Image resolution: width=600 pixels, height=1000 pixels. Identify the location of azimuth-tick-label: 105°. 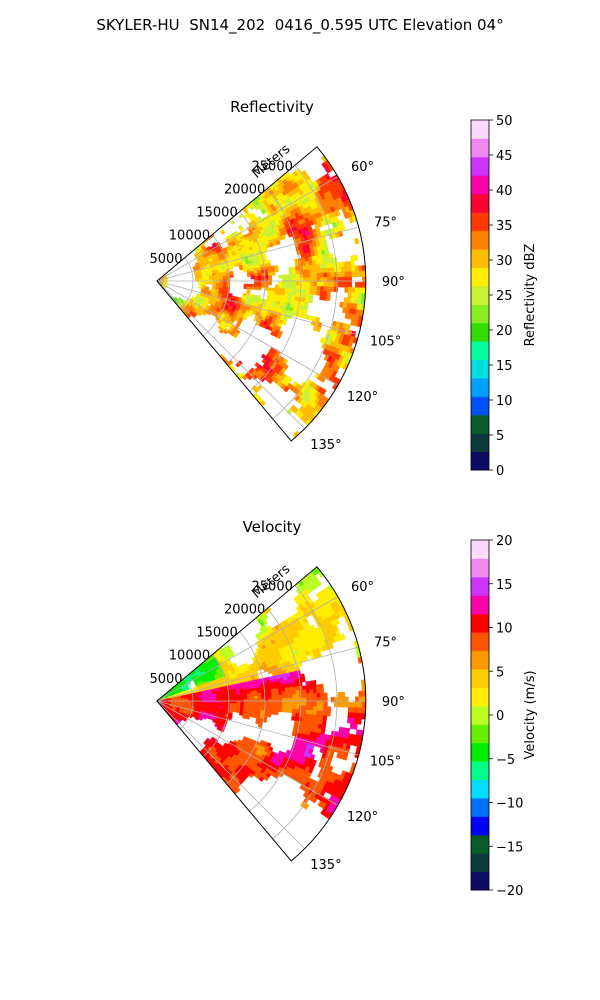
(385, 762).